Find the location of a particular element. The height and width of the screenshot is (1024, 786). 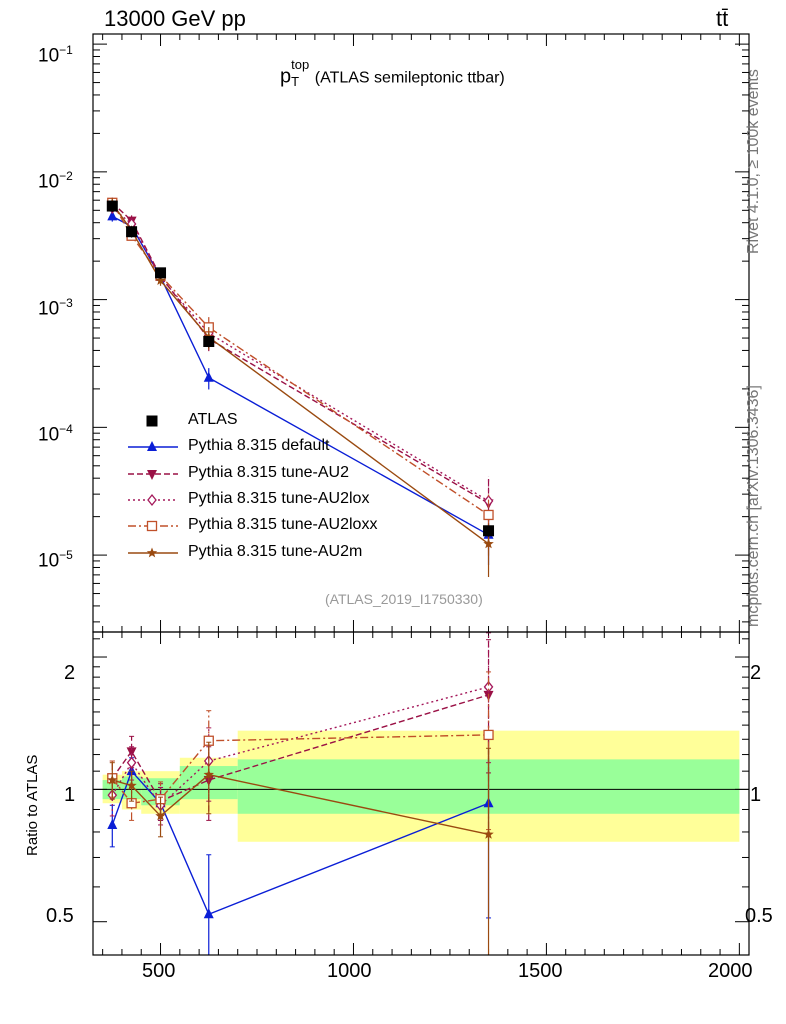

legend-marker-atlas is located at coordinates (152, 421).